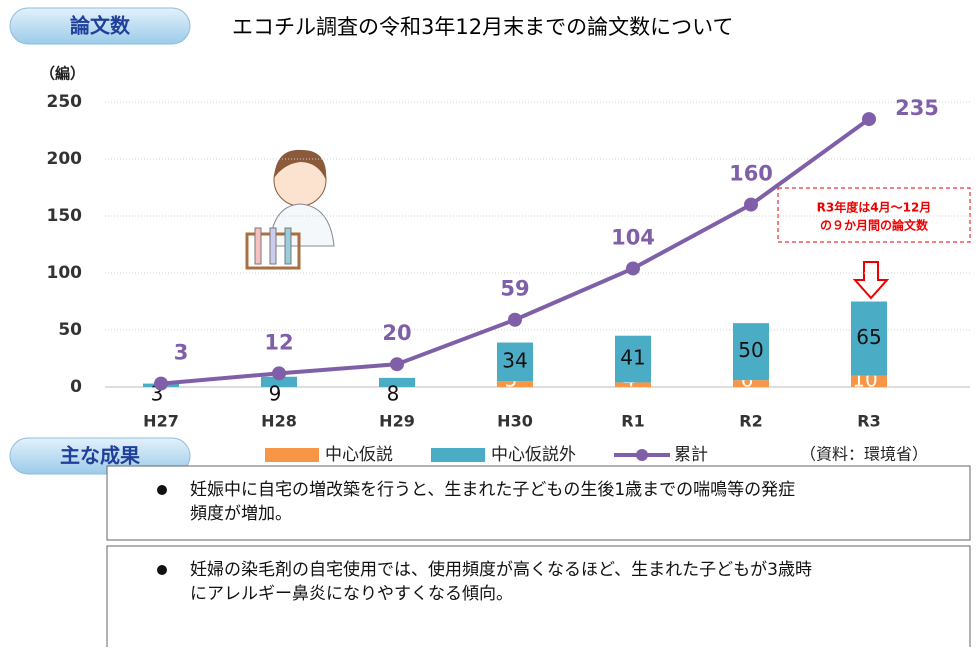 The image size is (976, 651). Describe the element at coordinates (874, 225) in the screenshot. I see `annotation: の９か月間の論文数` at that location.